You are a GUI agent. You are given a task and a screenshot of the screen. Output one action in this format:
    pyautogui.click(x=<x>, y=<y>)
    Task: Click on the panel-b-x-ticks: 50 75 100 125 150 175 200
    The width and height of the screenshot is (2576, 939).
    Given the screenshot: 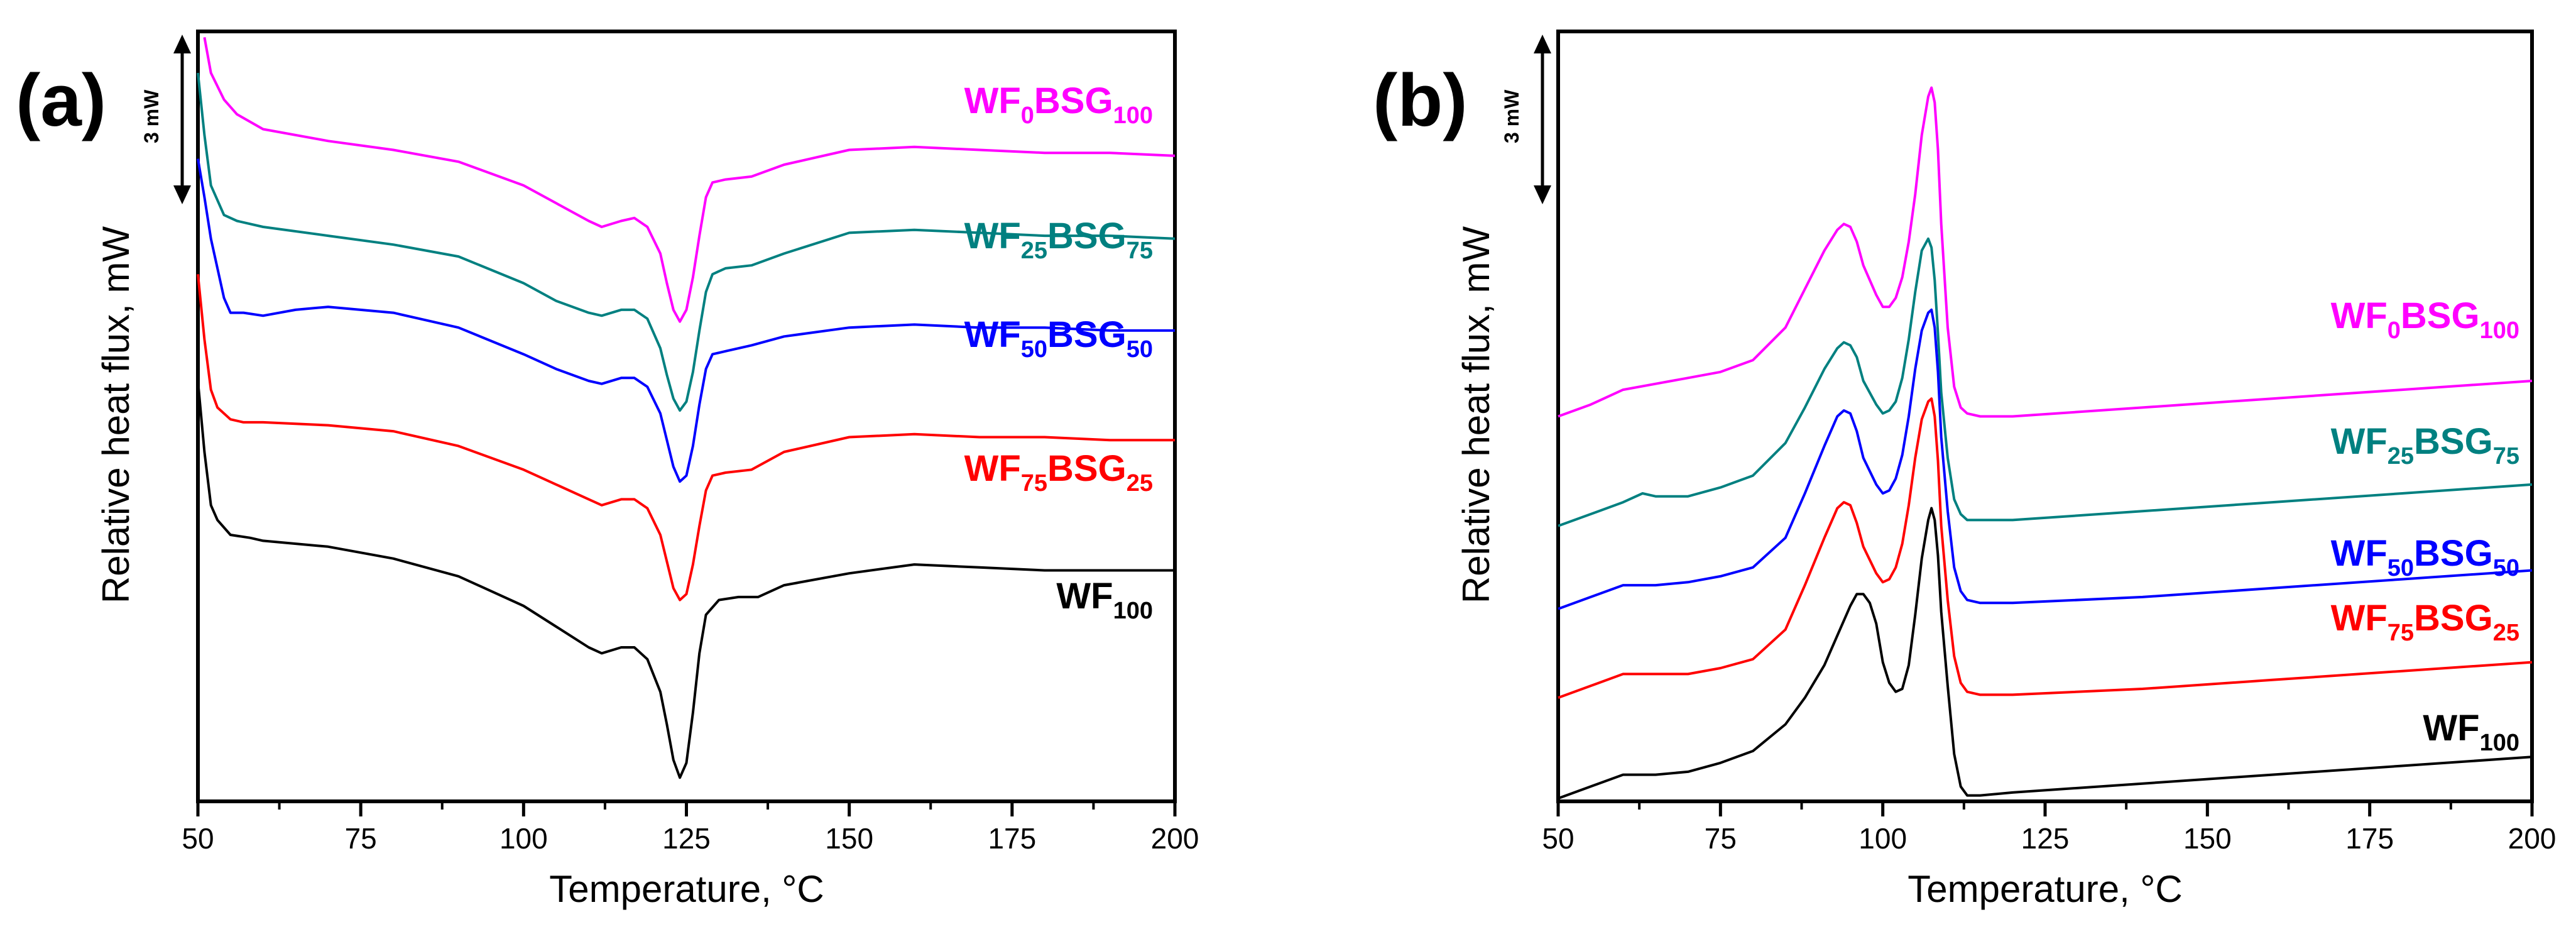 What is the action you would take?
    pyautogui.click(x=2049, y=828)
    